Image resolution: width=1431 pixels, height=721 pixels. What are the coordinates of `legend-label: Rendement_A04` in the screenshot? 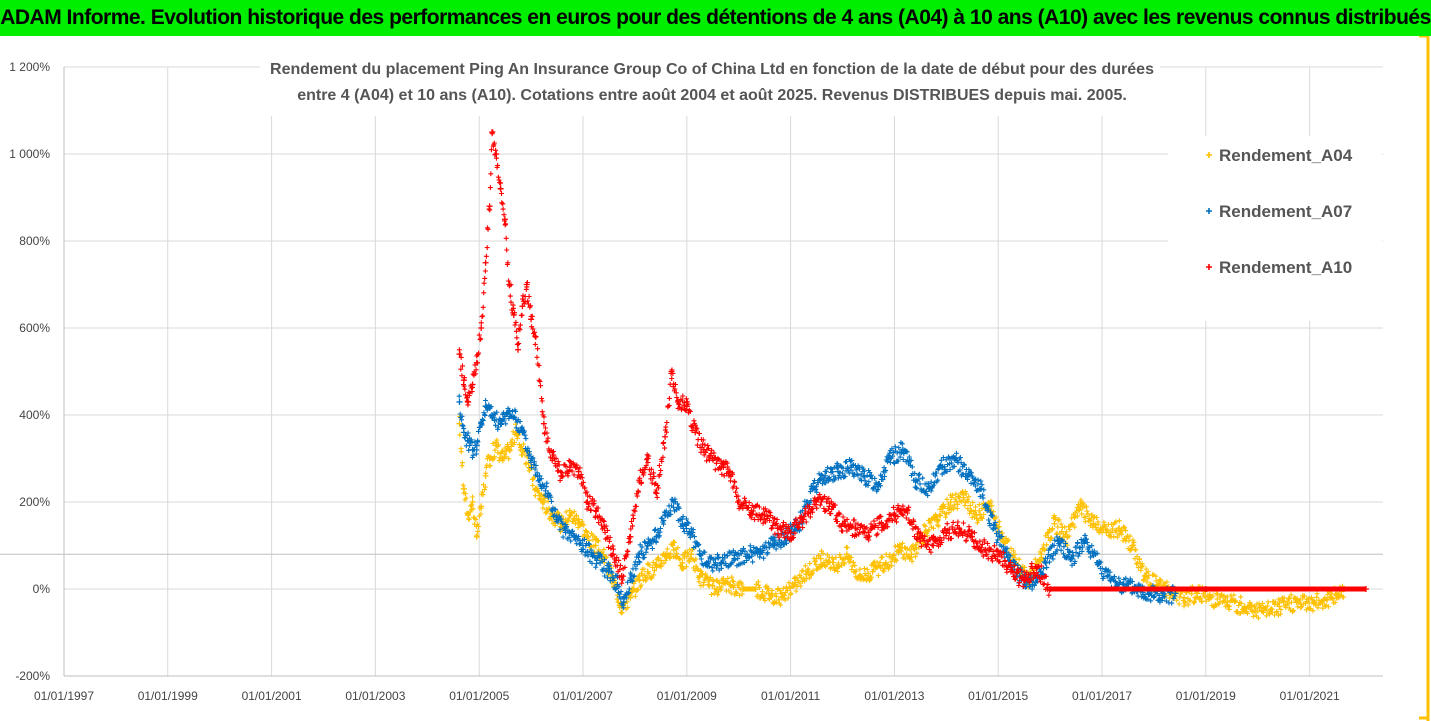 It's located at (1286, 155).